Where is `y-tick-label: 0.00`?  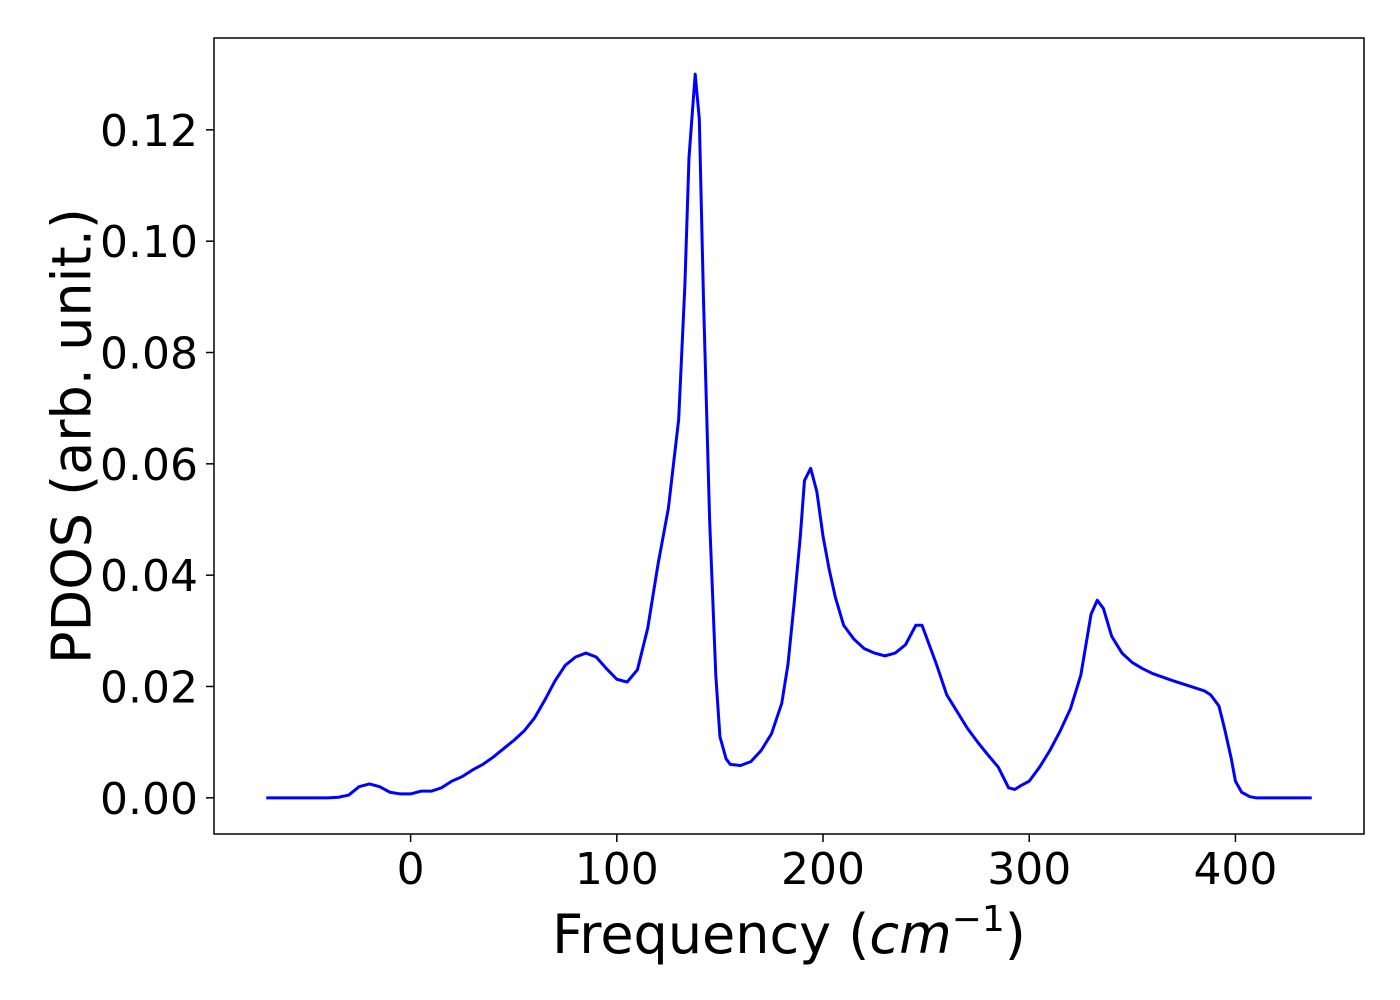 y-tick-label: 0.00 is located at coordinates (149, 799).